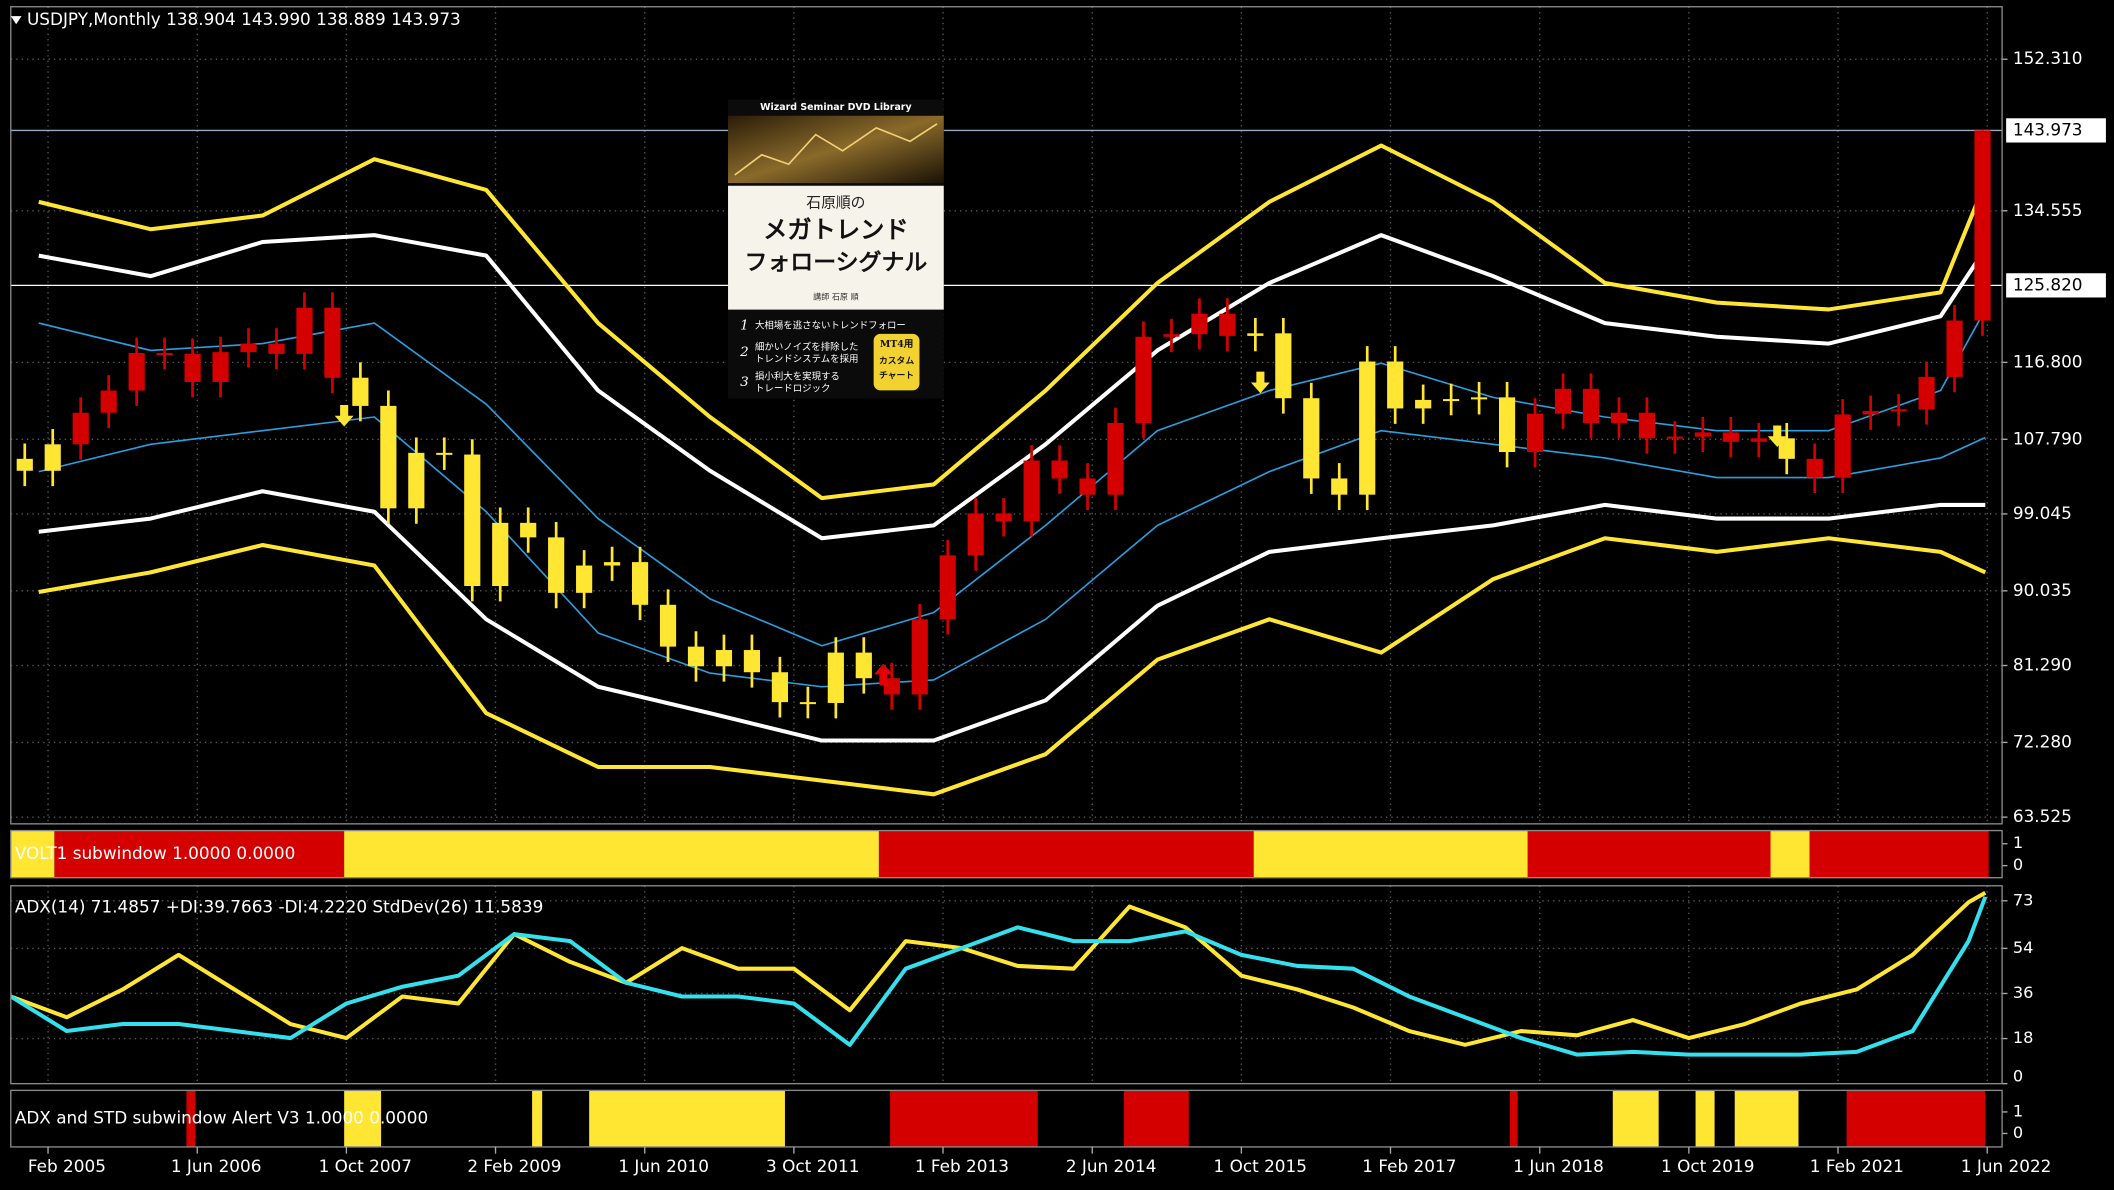 The width and height of the screenshot is (2114, 1190). Describe the element at coordinates (836, 297) in the screenshot. I see `cover-byline: 講師 石原 順` at that location.